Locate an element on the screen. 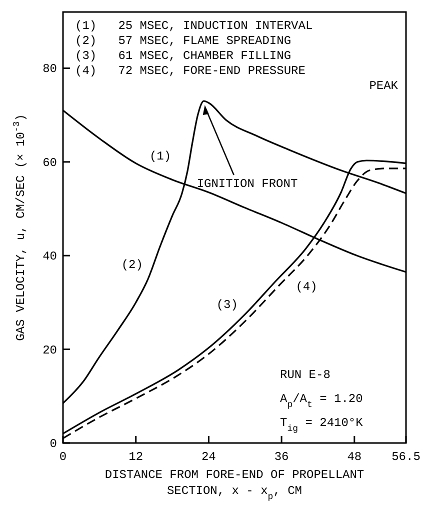 Image resolution: width=425 pixels, height=507 pixels. annotation: RUN E-8 is located at coordinates (305, 375).